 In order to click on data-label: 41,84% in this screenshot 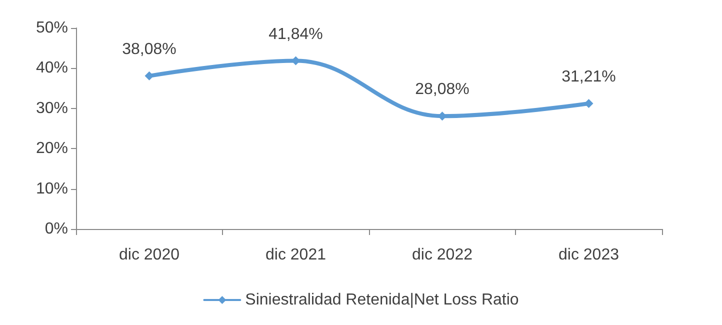, I will do `click(295, 34)`.